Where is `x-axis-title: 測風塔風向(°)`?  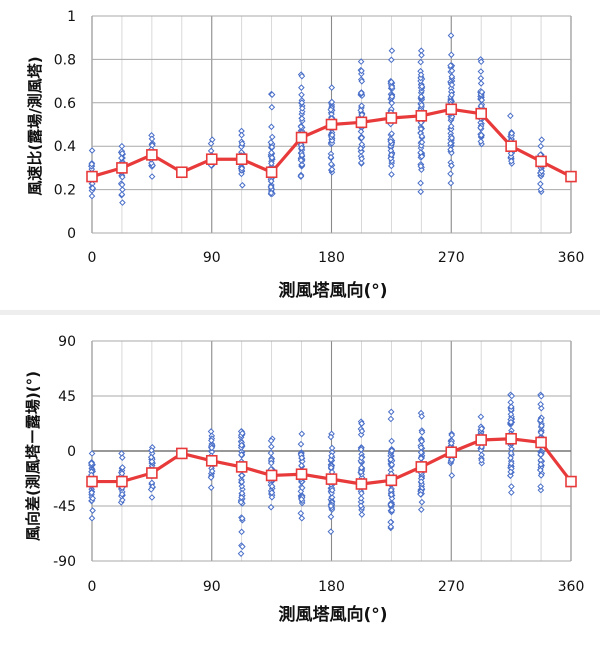
x-axis-title: 測風塔風向(°) is located at coordinates (332, 614).